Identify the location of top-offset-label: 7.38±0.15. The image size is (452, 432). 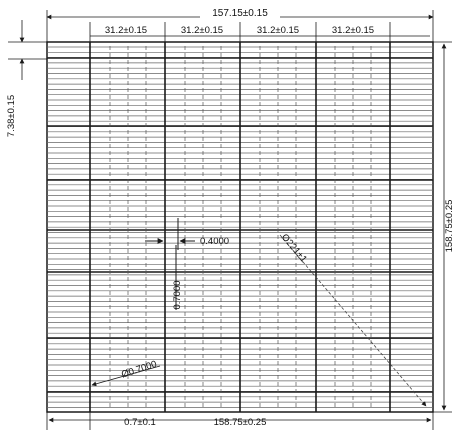
(11, 116).